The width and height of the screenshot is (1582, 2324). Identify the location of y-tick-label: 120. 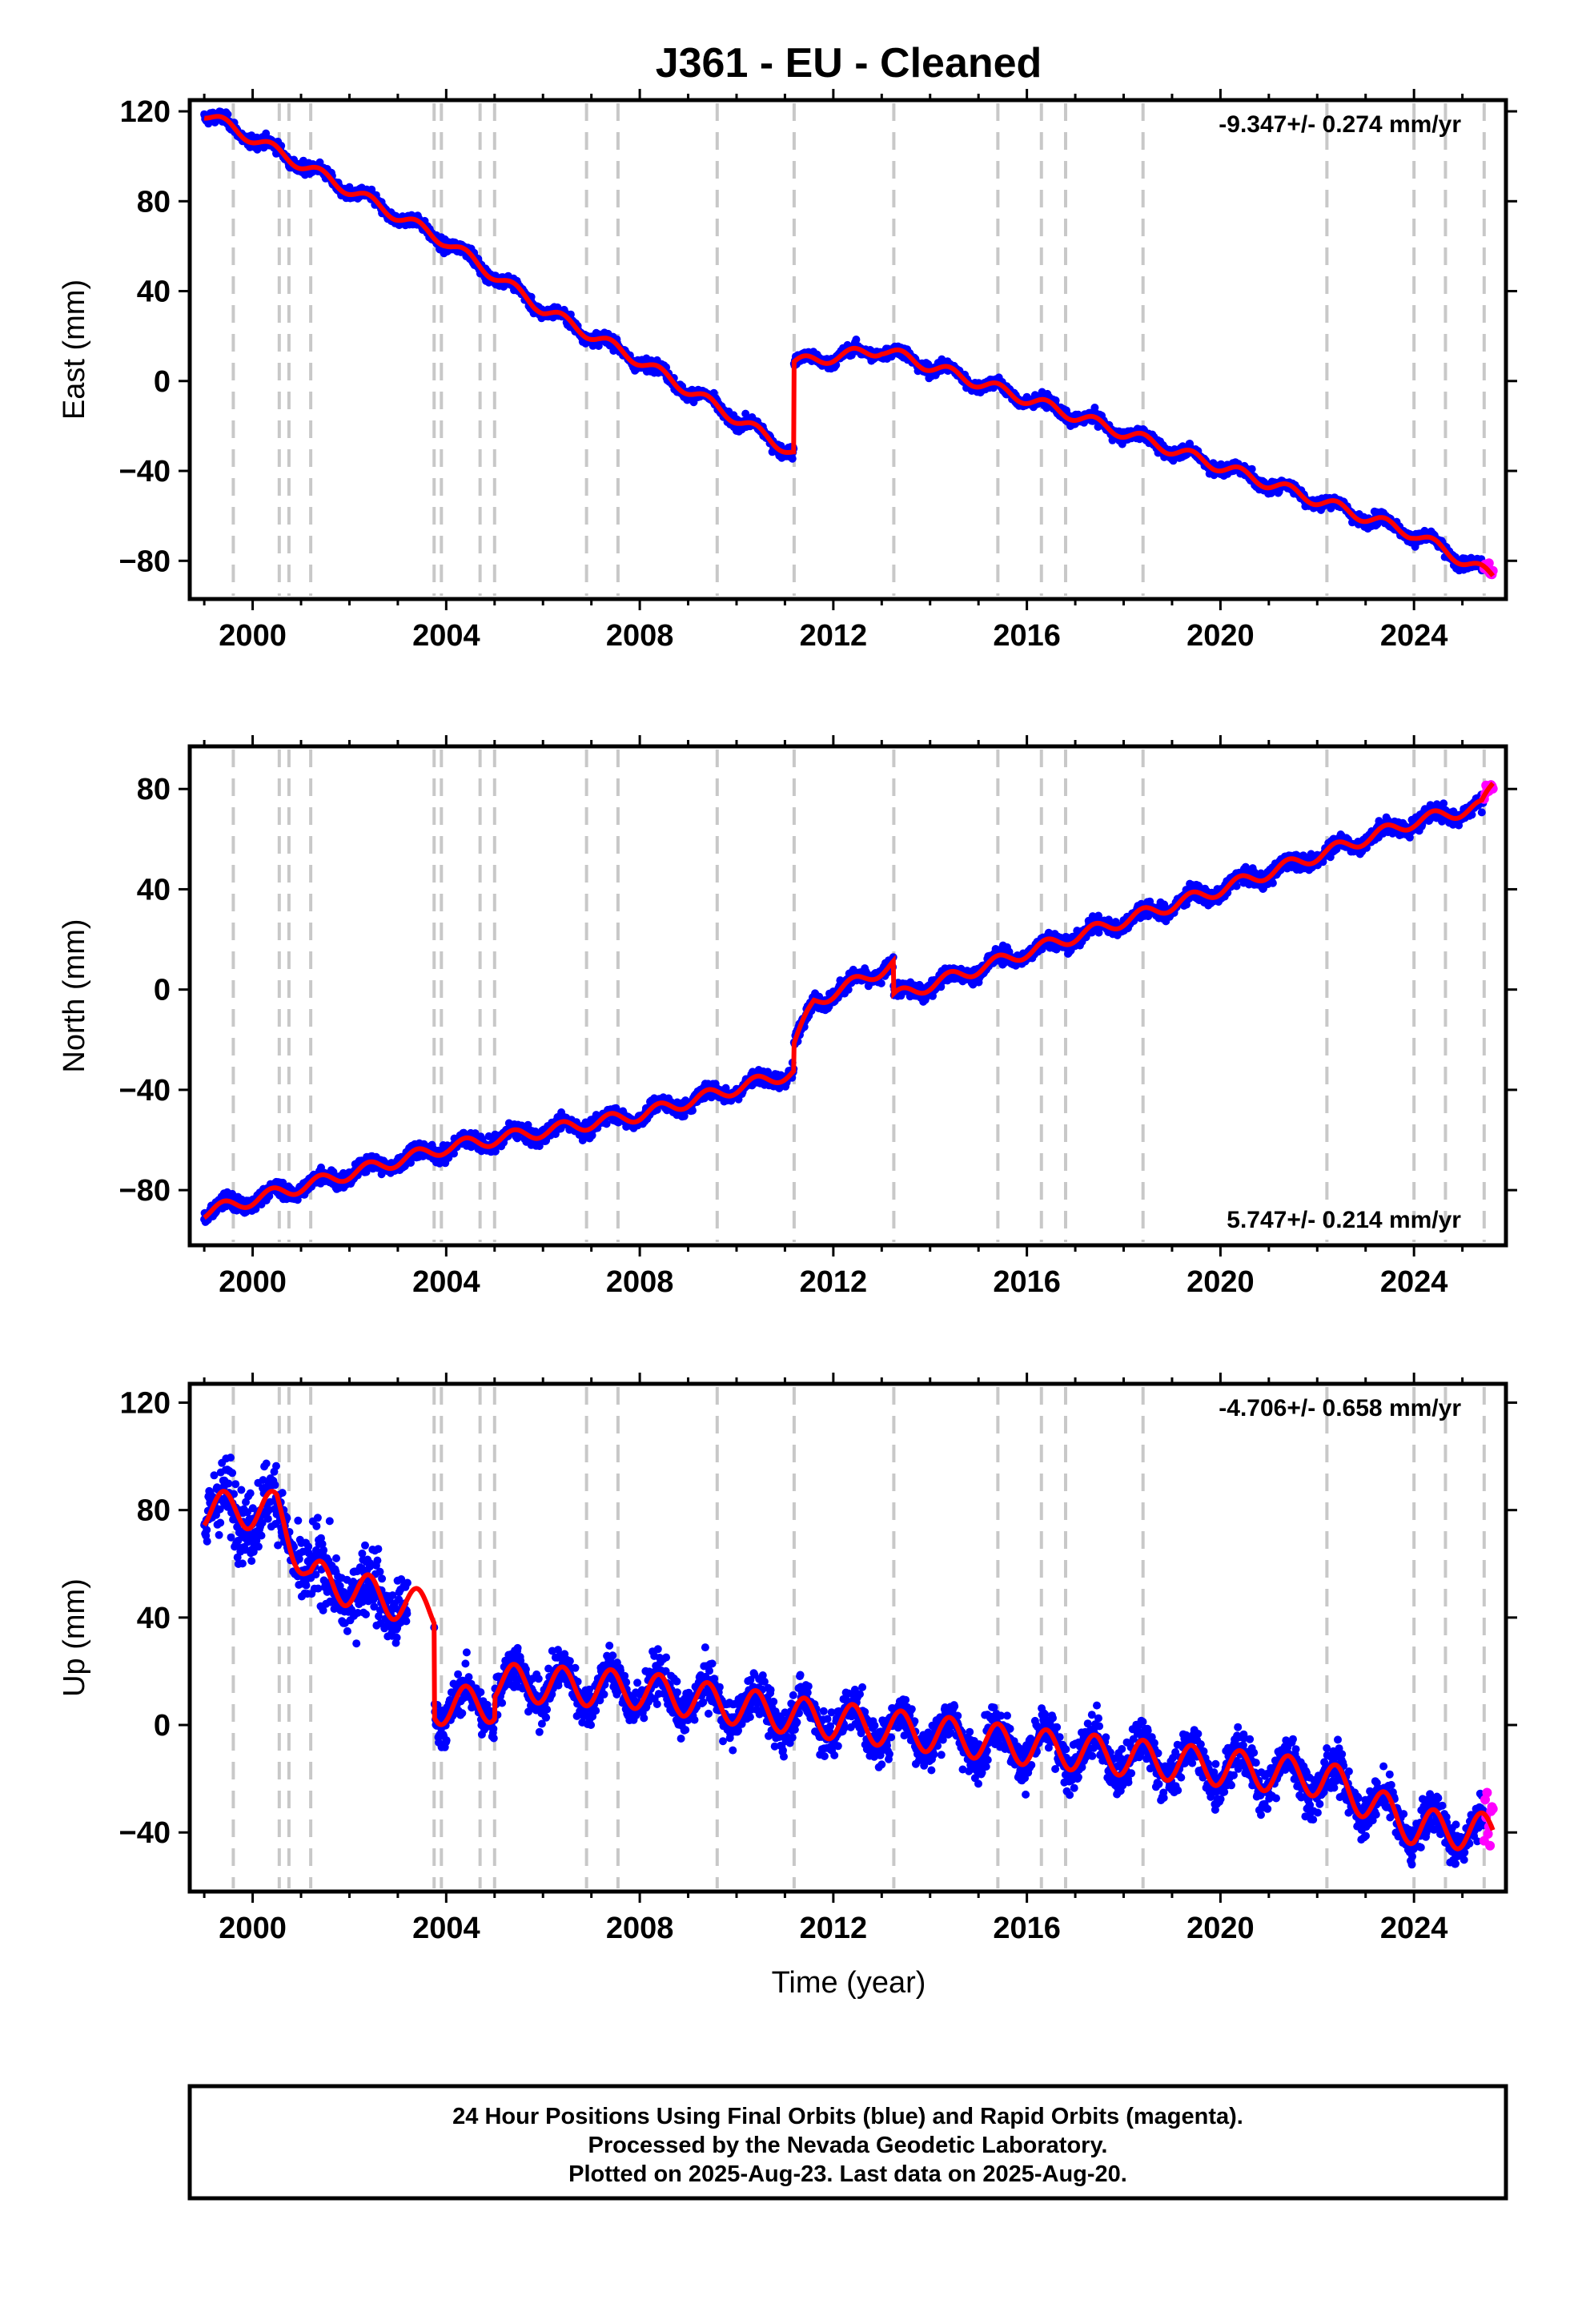
(145, 112).